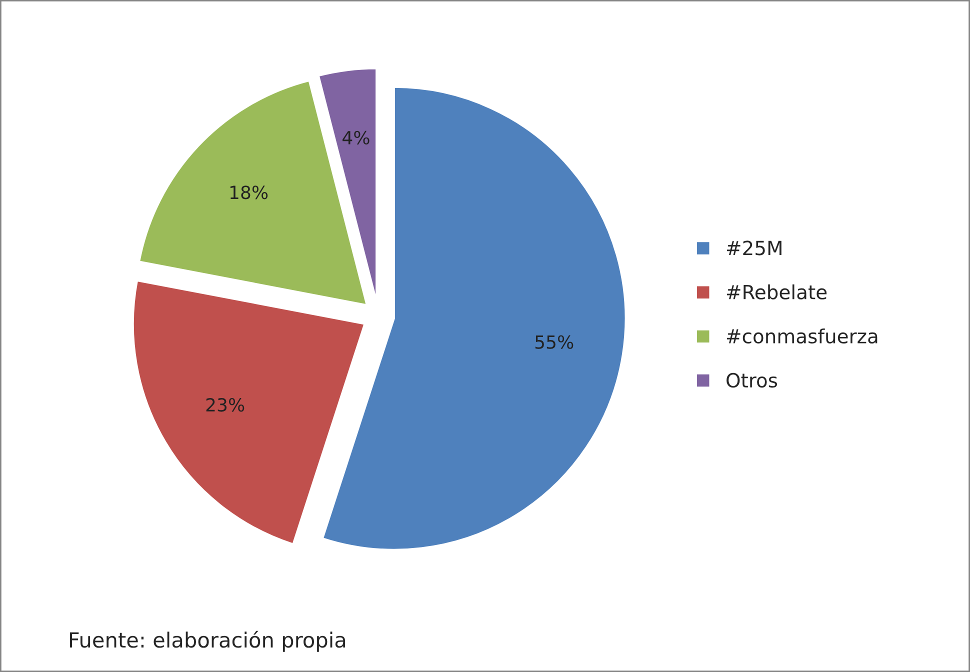 The height and width of the screenshot is (672, 970). Describe the element at coordinates (802, 336) in the screenshot. I see `legend-label: #conmasfuerza` at that location.